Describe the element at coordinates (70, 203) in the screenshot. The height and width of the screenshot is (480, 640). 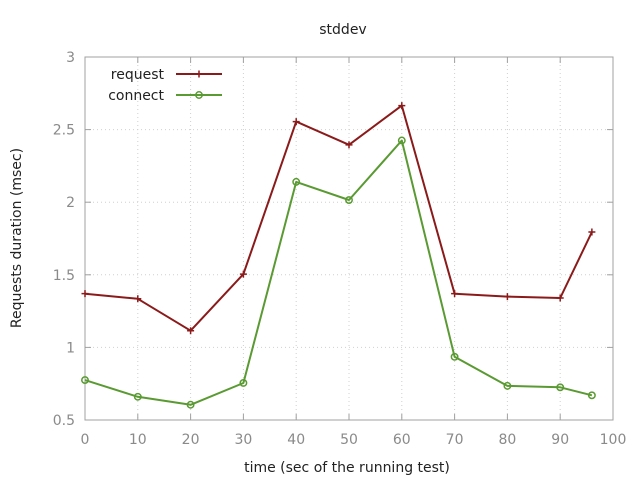
I see `y-tick-label: 2` at that location.